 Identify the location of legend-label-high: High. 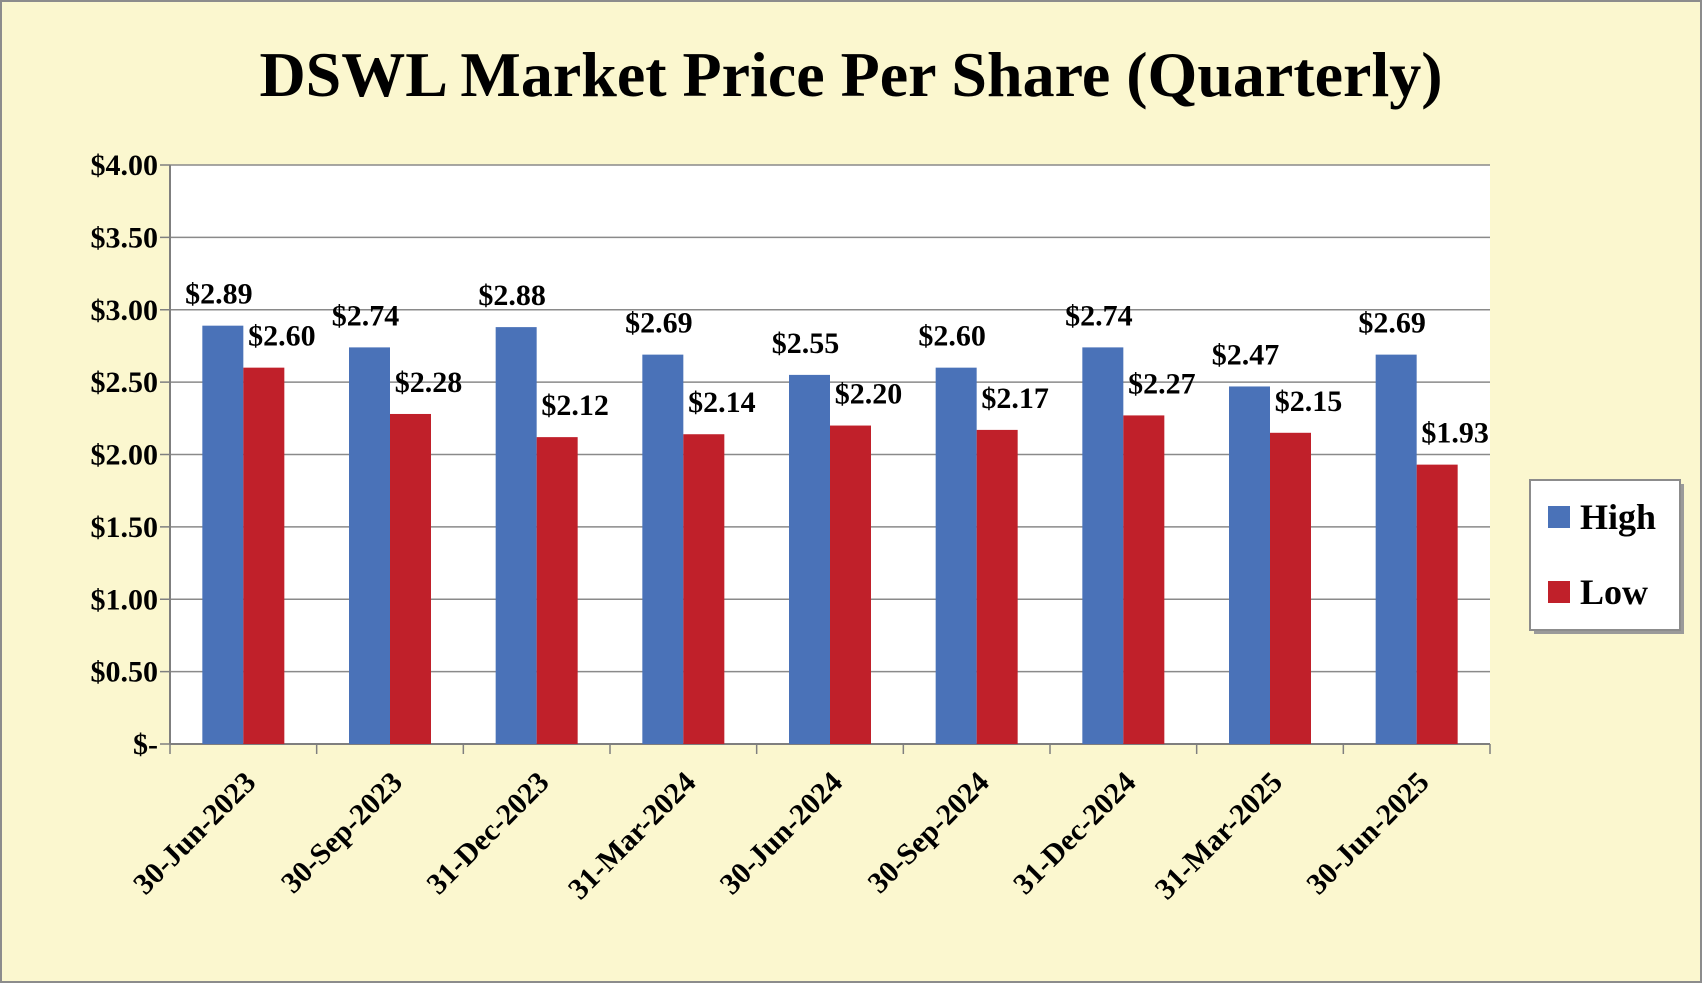
(1618, 517).